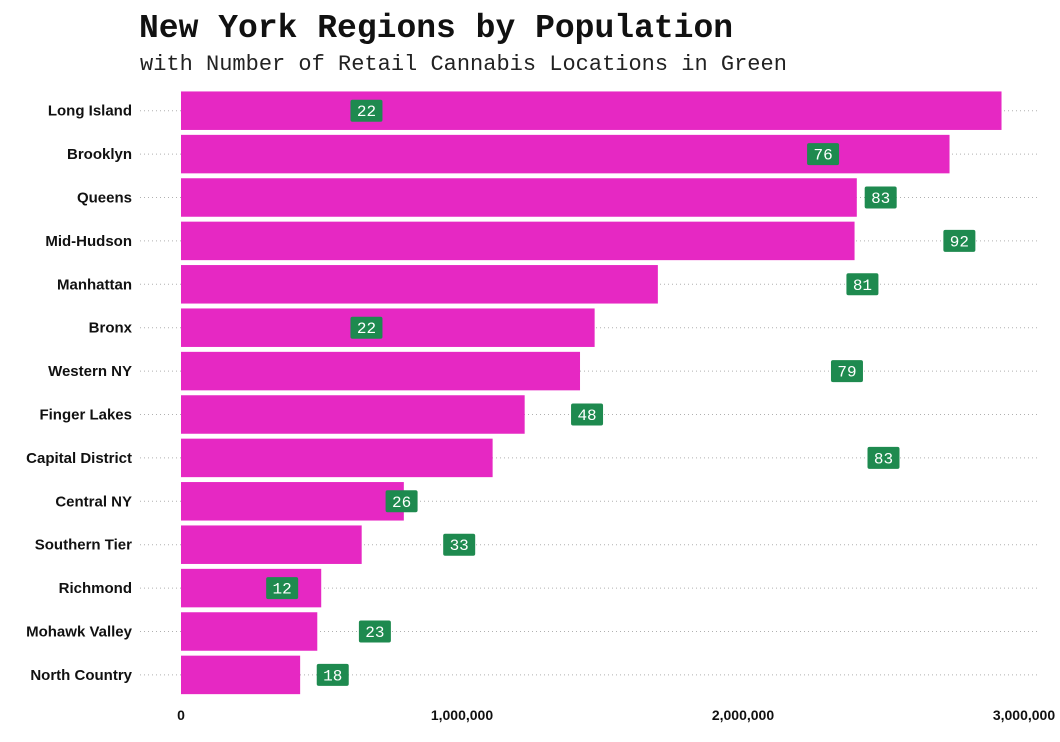  Describe the element at coordinates (90, 111) in the screenshot. I see `y-tick-label: Long Island` at that location.